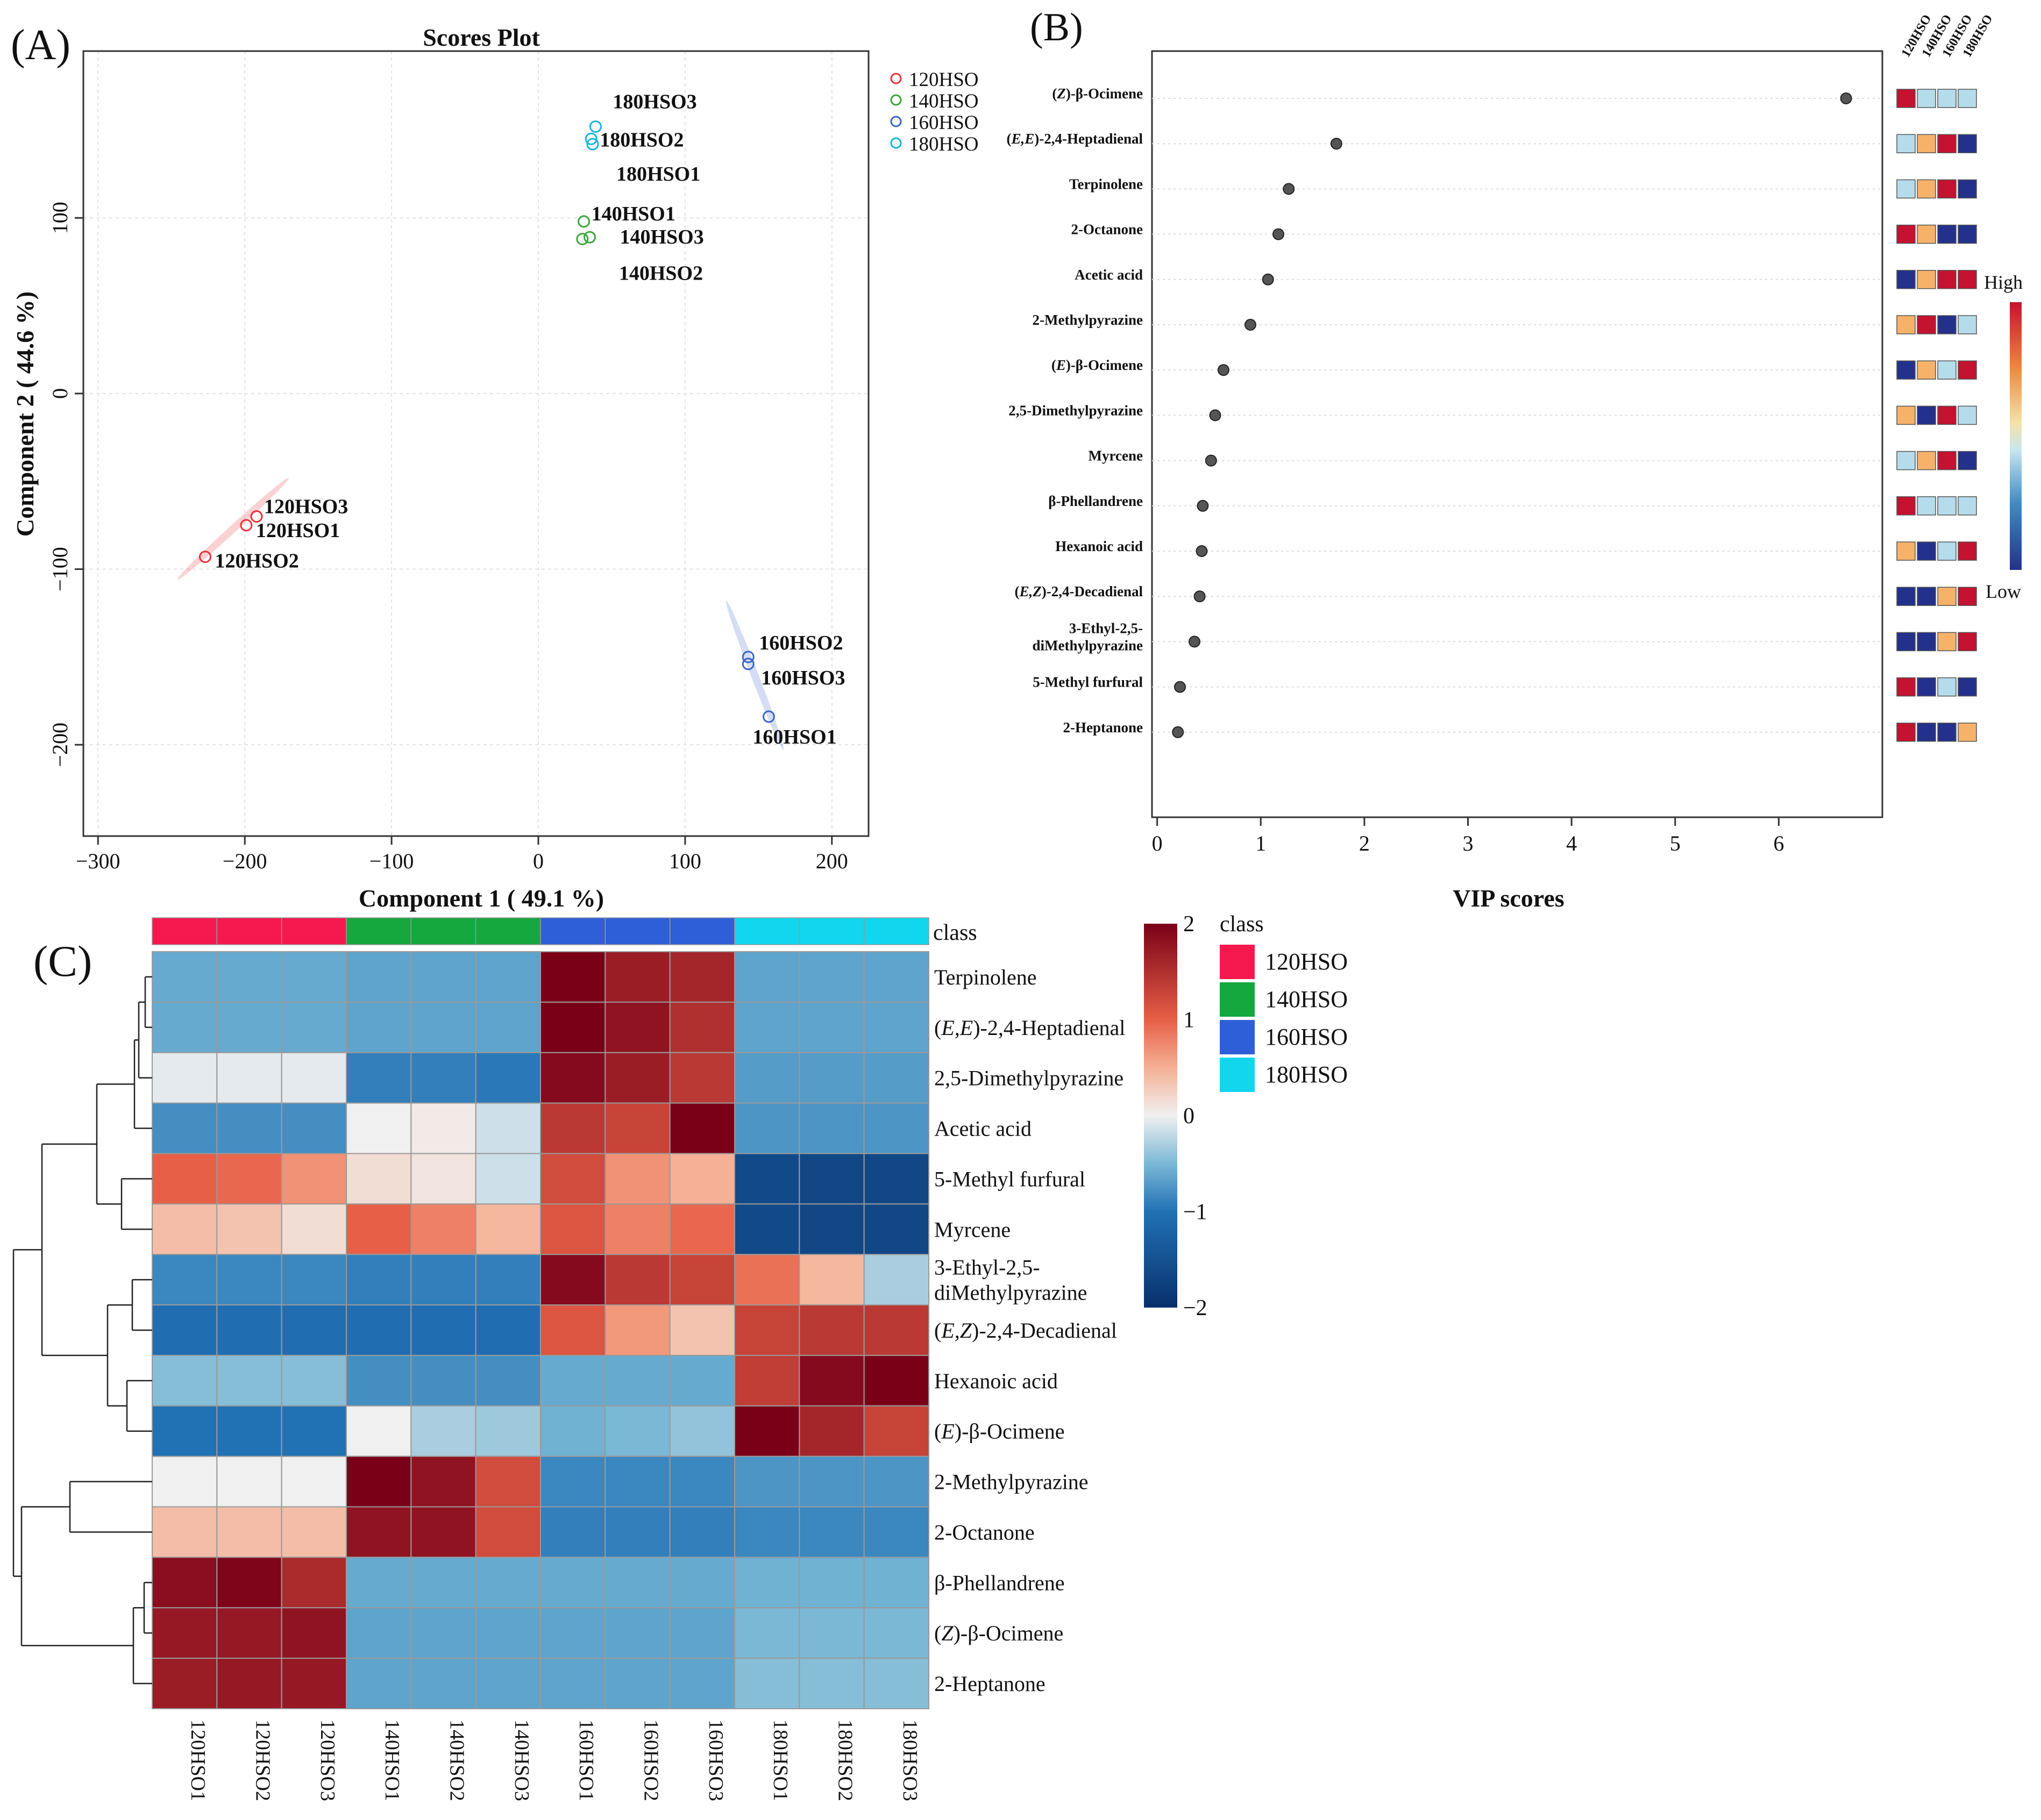  I want to click on vip-compound-label: 3-Ethyl-2,5-diMethylpyrazine, so click(1088, 636).